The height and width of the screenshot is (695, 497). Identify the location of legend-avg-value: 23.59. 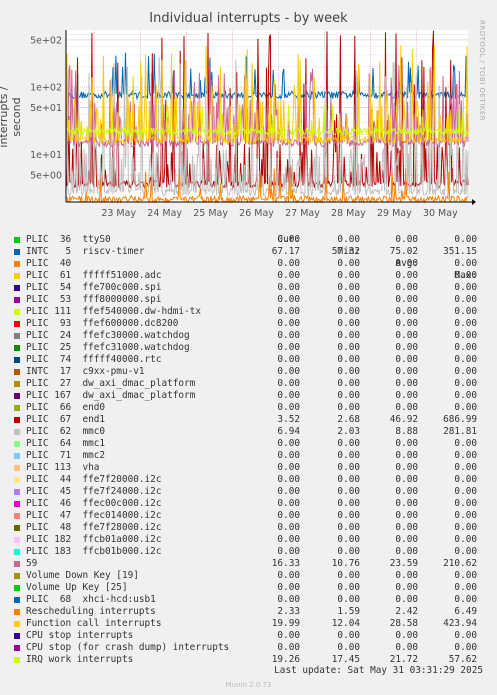
(403, 563).